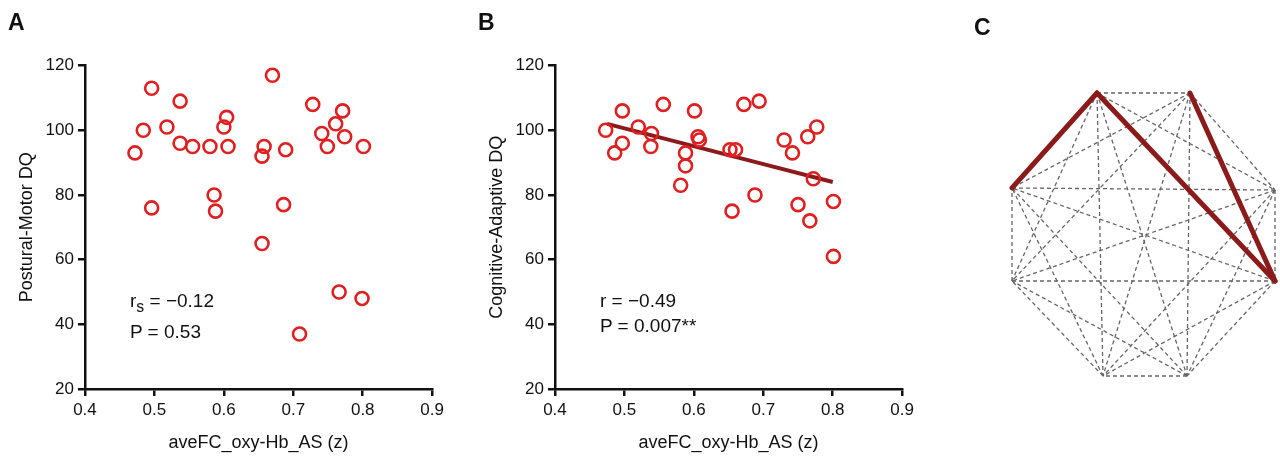 This screenshot has width=1280, height=466. Describe the element at coordinates (495, 227) in the screenshot. I see `y-axis-title: Cognitive-Adaptive DQ` at that location.